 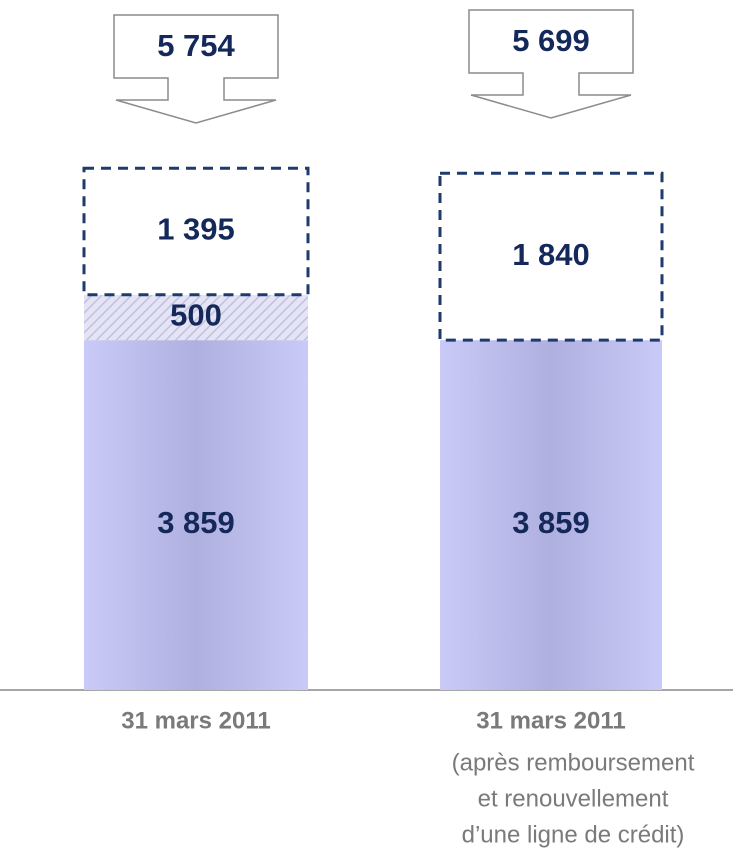 What do you see at coordinates (573, 762) in the screenshot?
I see `x-sublabel: (après remboursement` at bounding box center [573, 762].